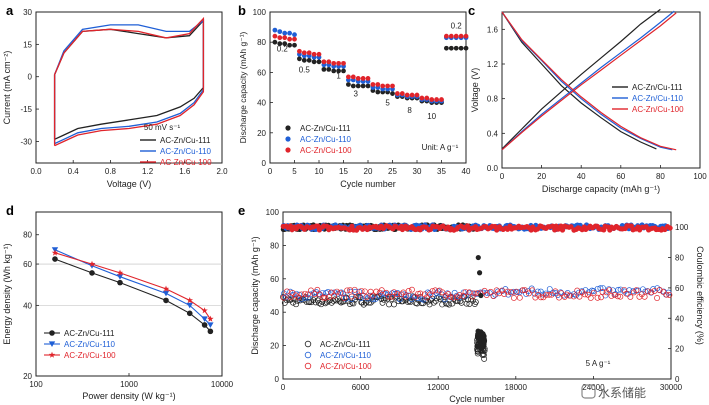  Describe the element at coordinates (440, 147) in the screenshot. I see `panel-b-unit-note: Unit: A g⁻¹` at that location.